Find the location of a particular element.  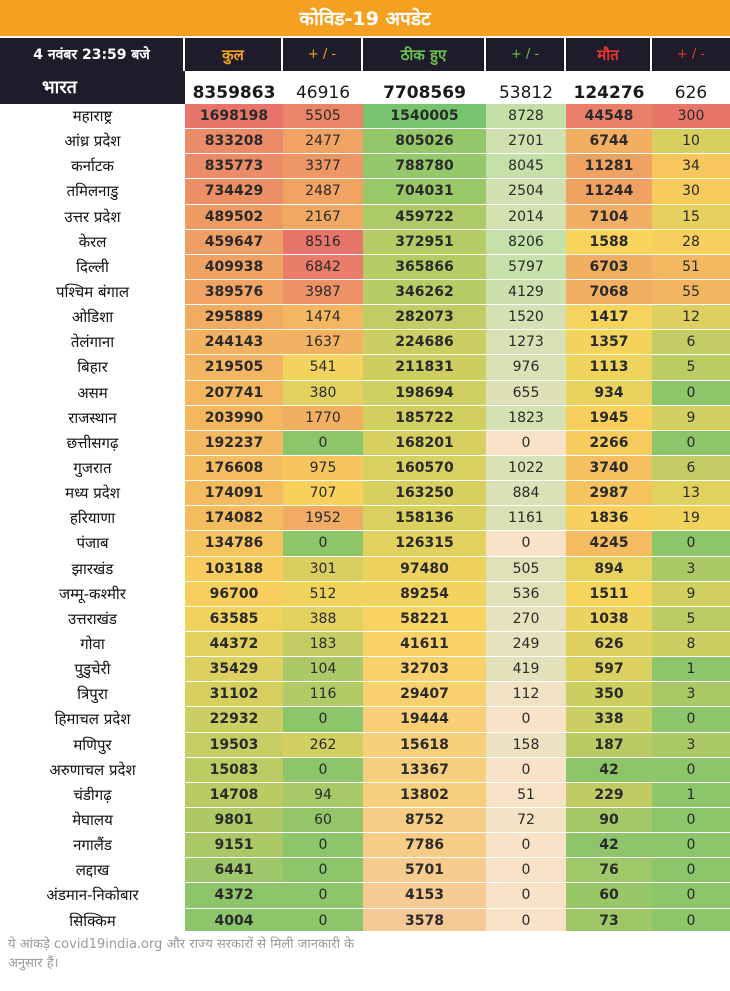

table-row: कर्नाटक 835773 3377 788780 8045 11281 34 is located at coordinates (365, 167).